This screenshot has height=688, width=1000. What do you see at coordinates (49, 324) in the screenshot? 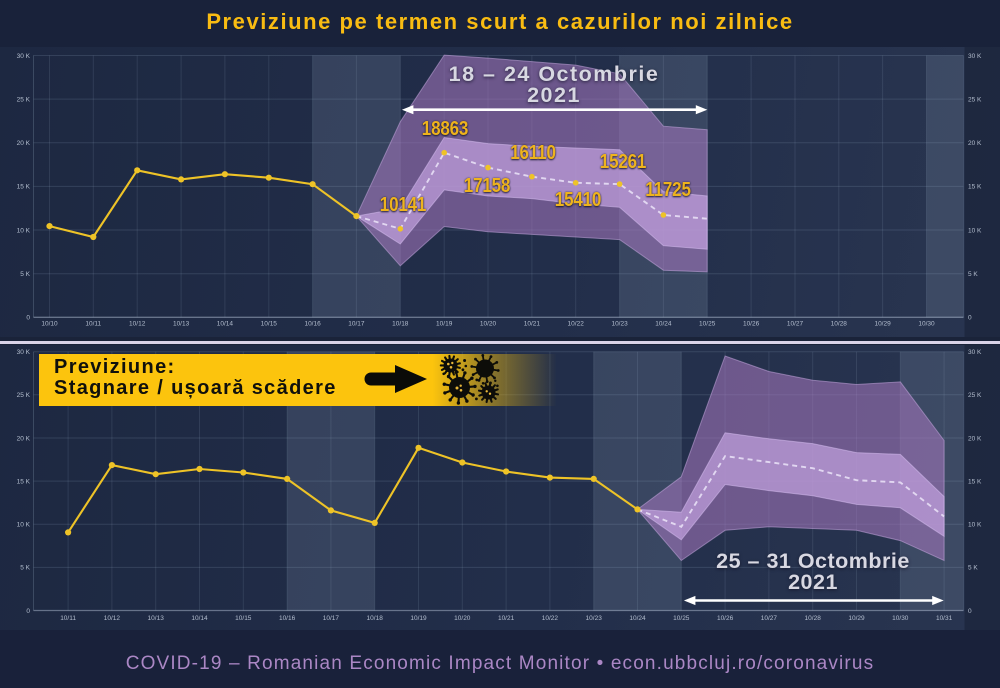
I see `svg-text: 10/10` at bounding box center [49, 324].